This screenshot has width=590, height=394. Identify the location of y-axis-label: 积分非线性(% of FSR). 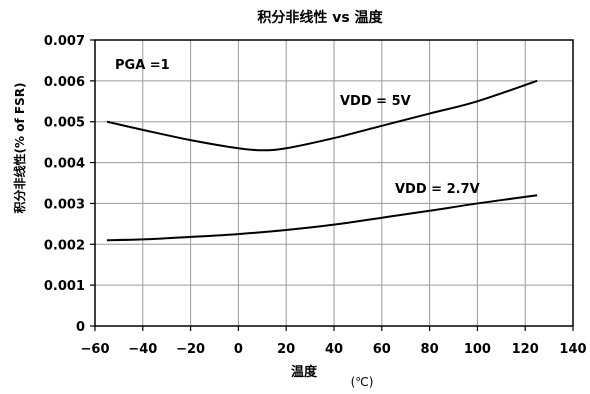
(19, 148).